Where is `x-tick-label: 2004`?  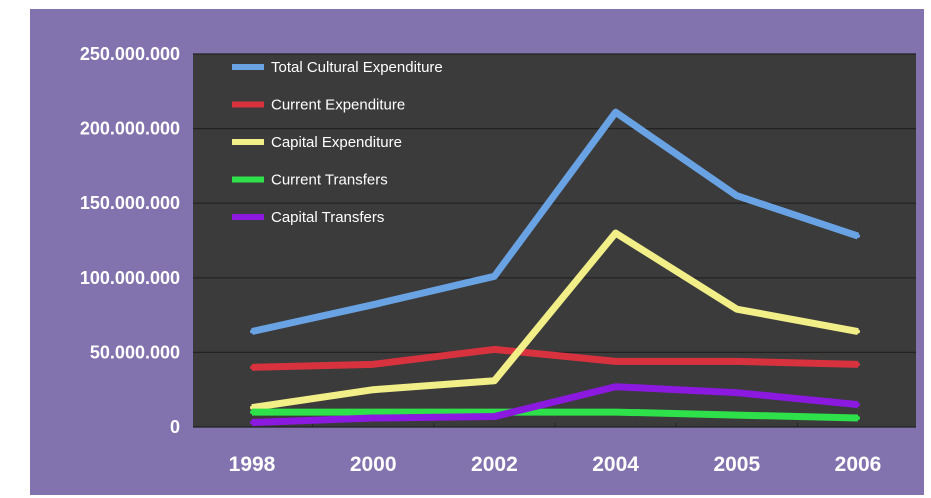
x-tick-label: 2004 is located at coordinates (615, 464).